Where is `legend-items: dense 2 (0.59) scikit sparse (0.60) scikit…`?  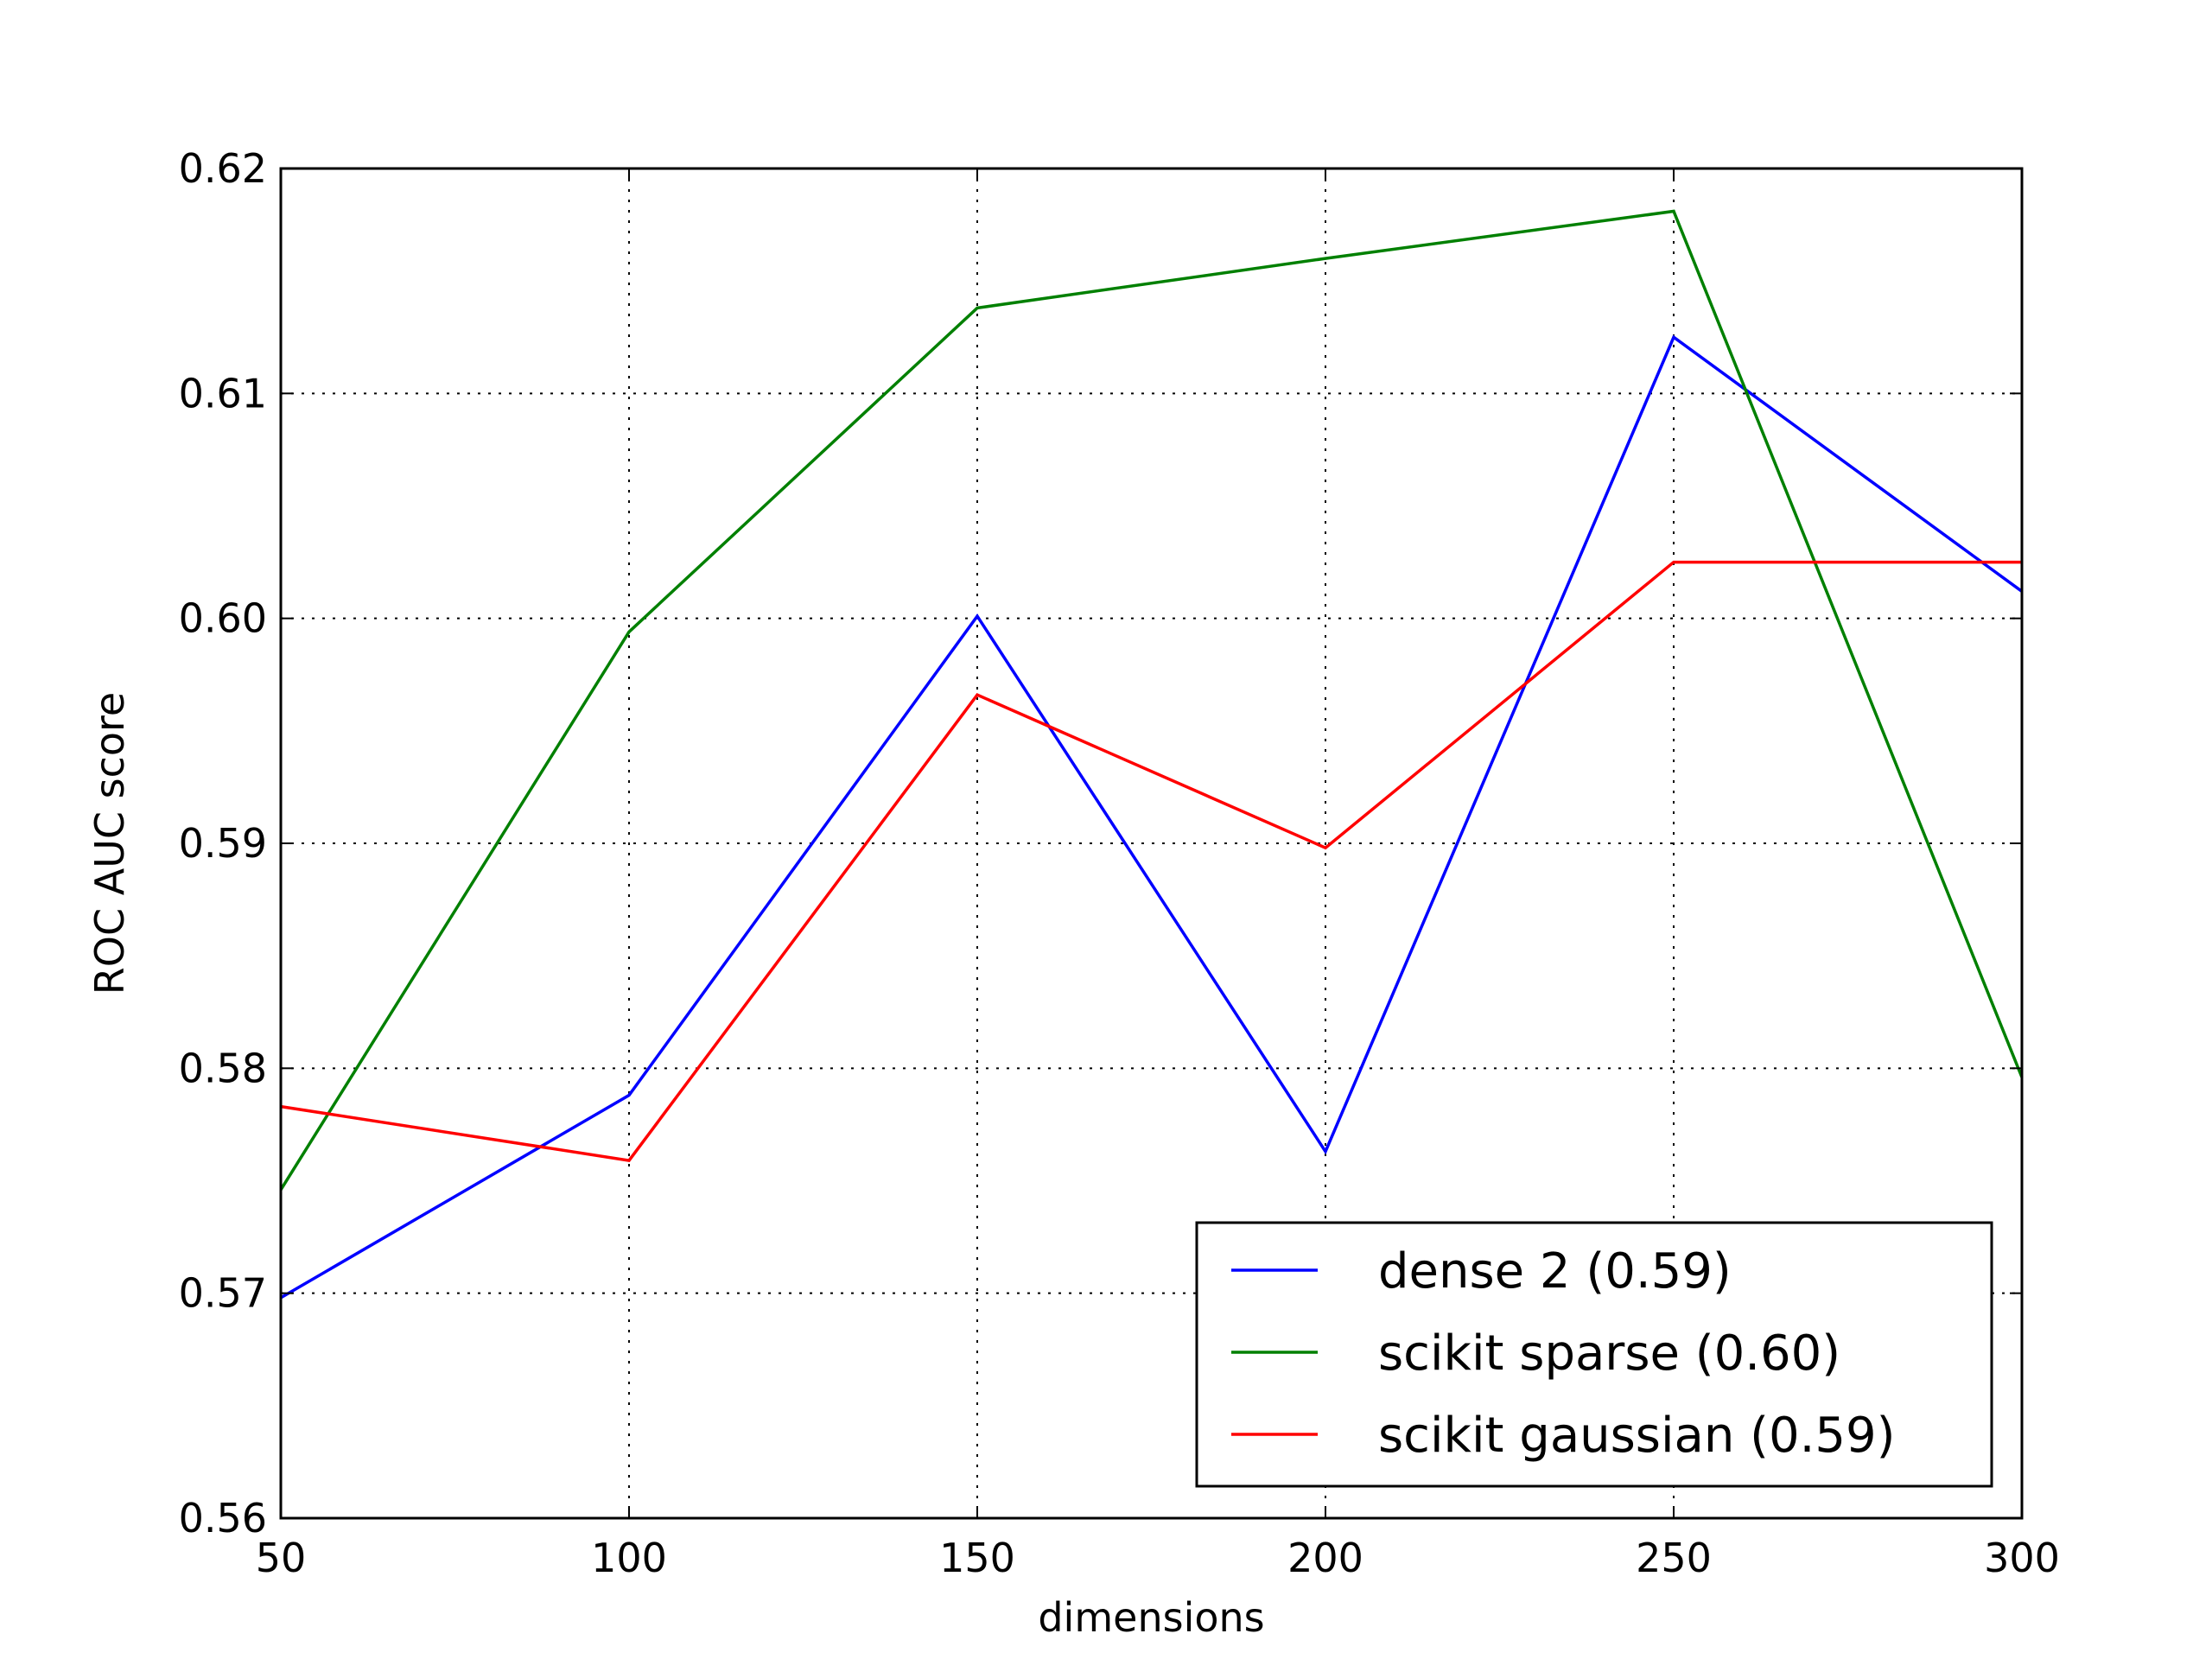
legend-items: dense 2 (0.59) scikit sparse (0.60) scikit… is located at coordinates (1563, 1353).